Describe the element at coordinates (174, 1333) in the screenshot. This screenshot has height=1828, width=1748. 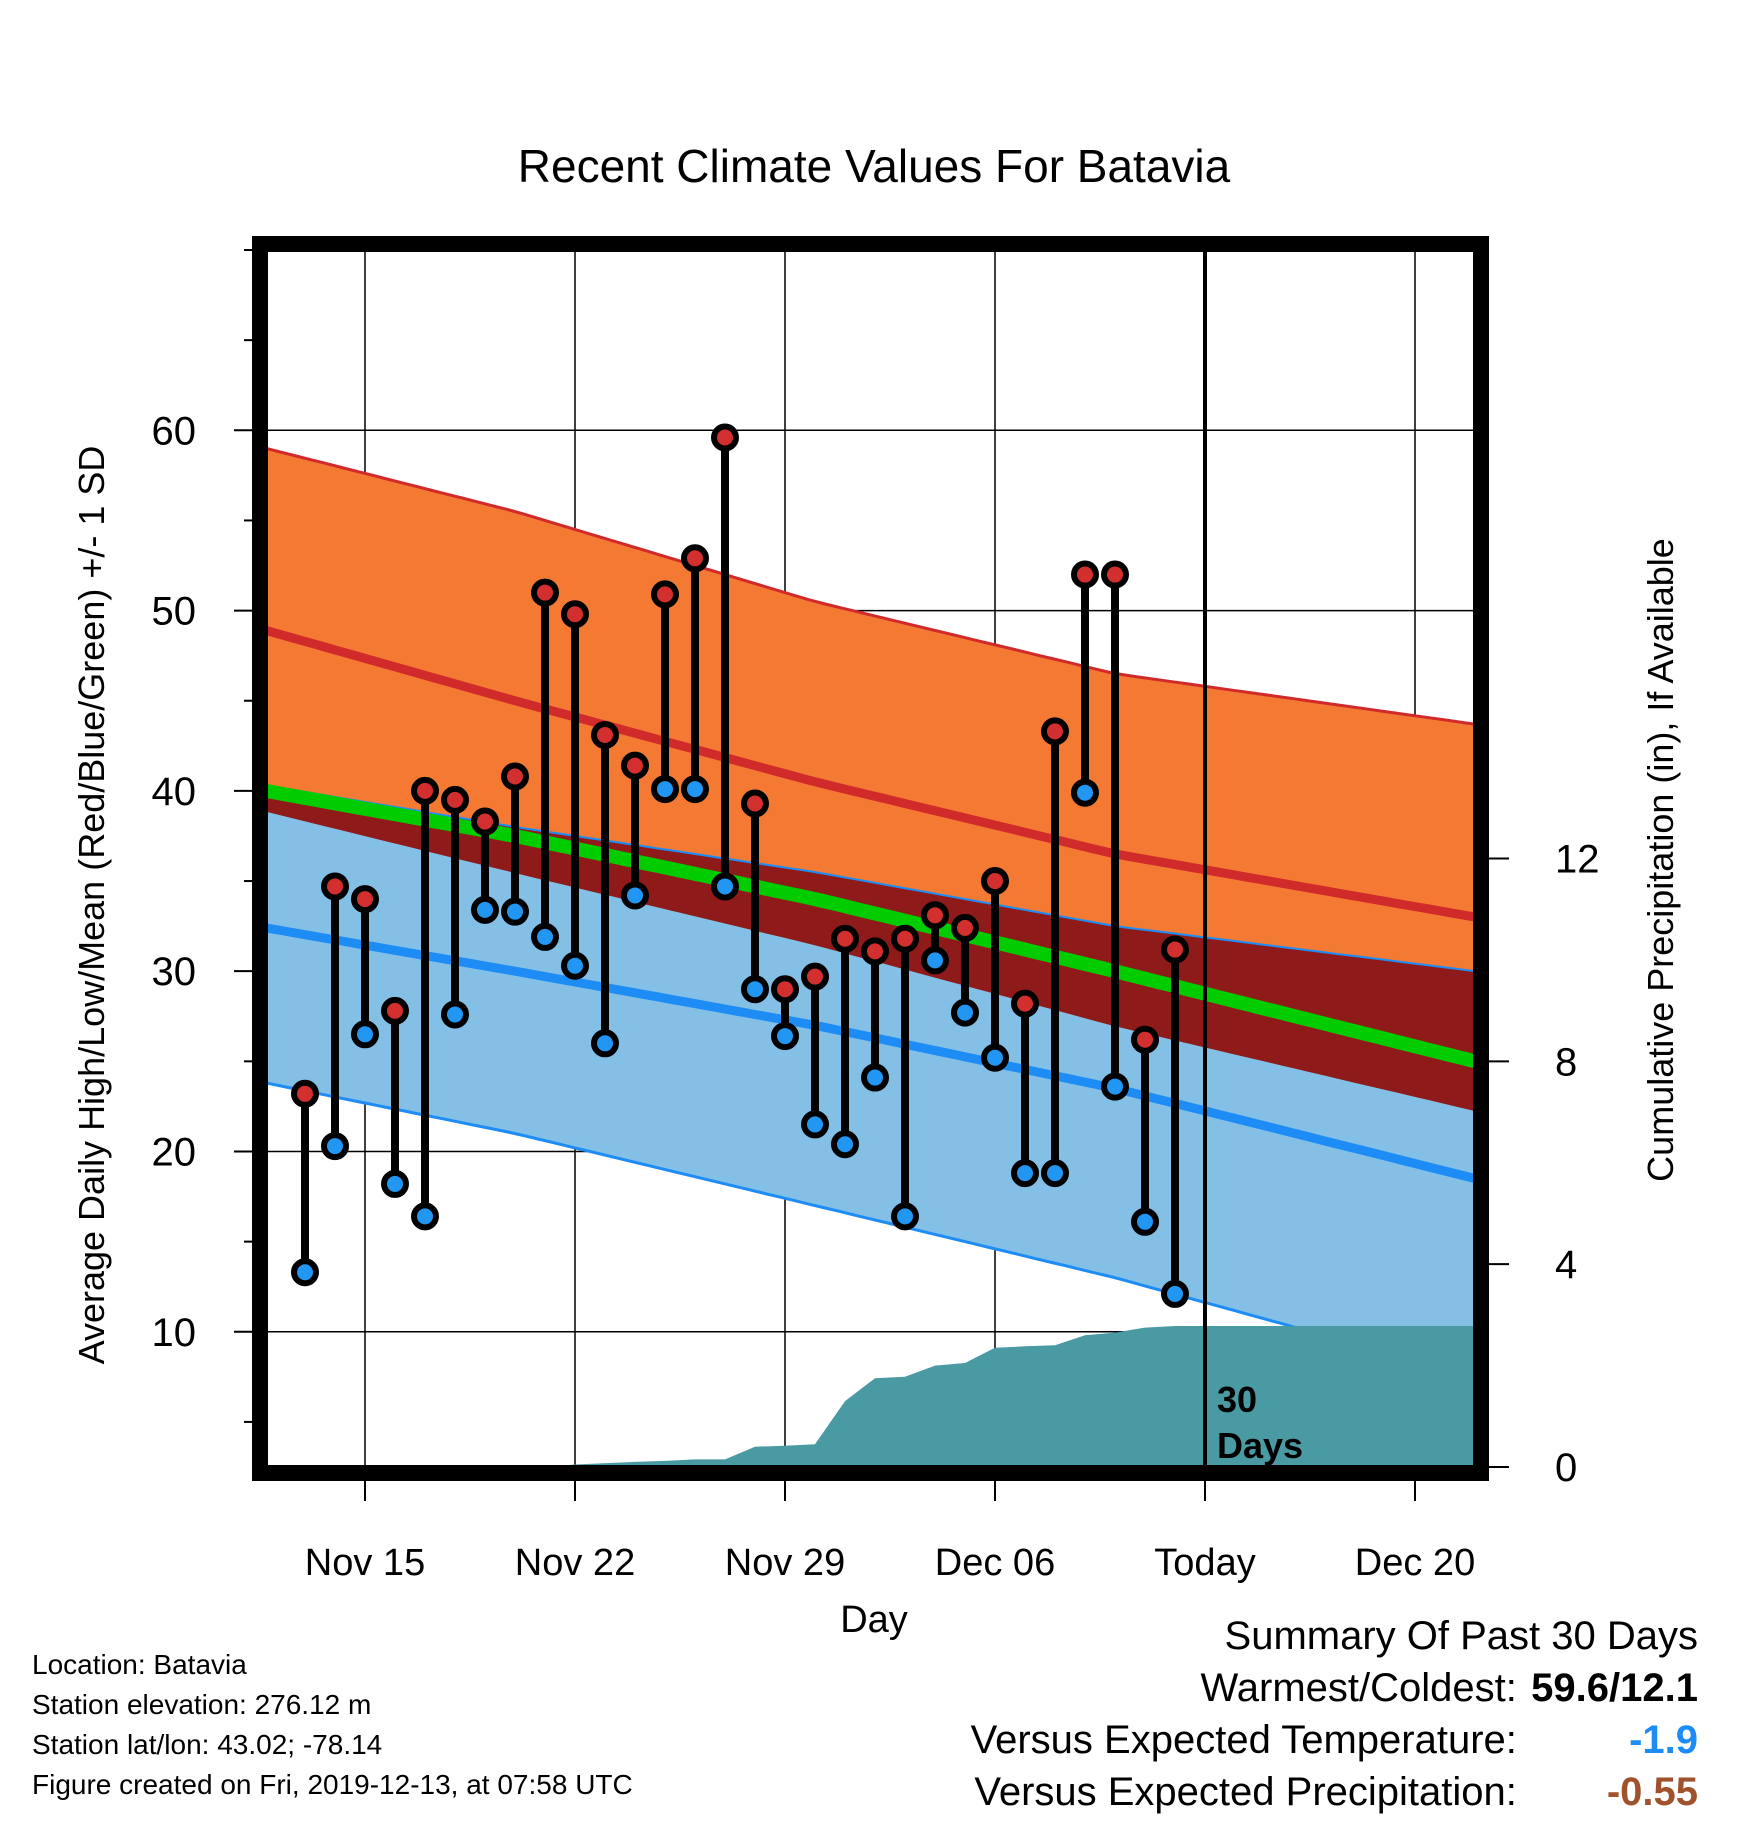
I see `y-tick-label: 10` at that location.